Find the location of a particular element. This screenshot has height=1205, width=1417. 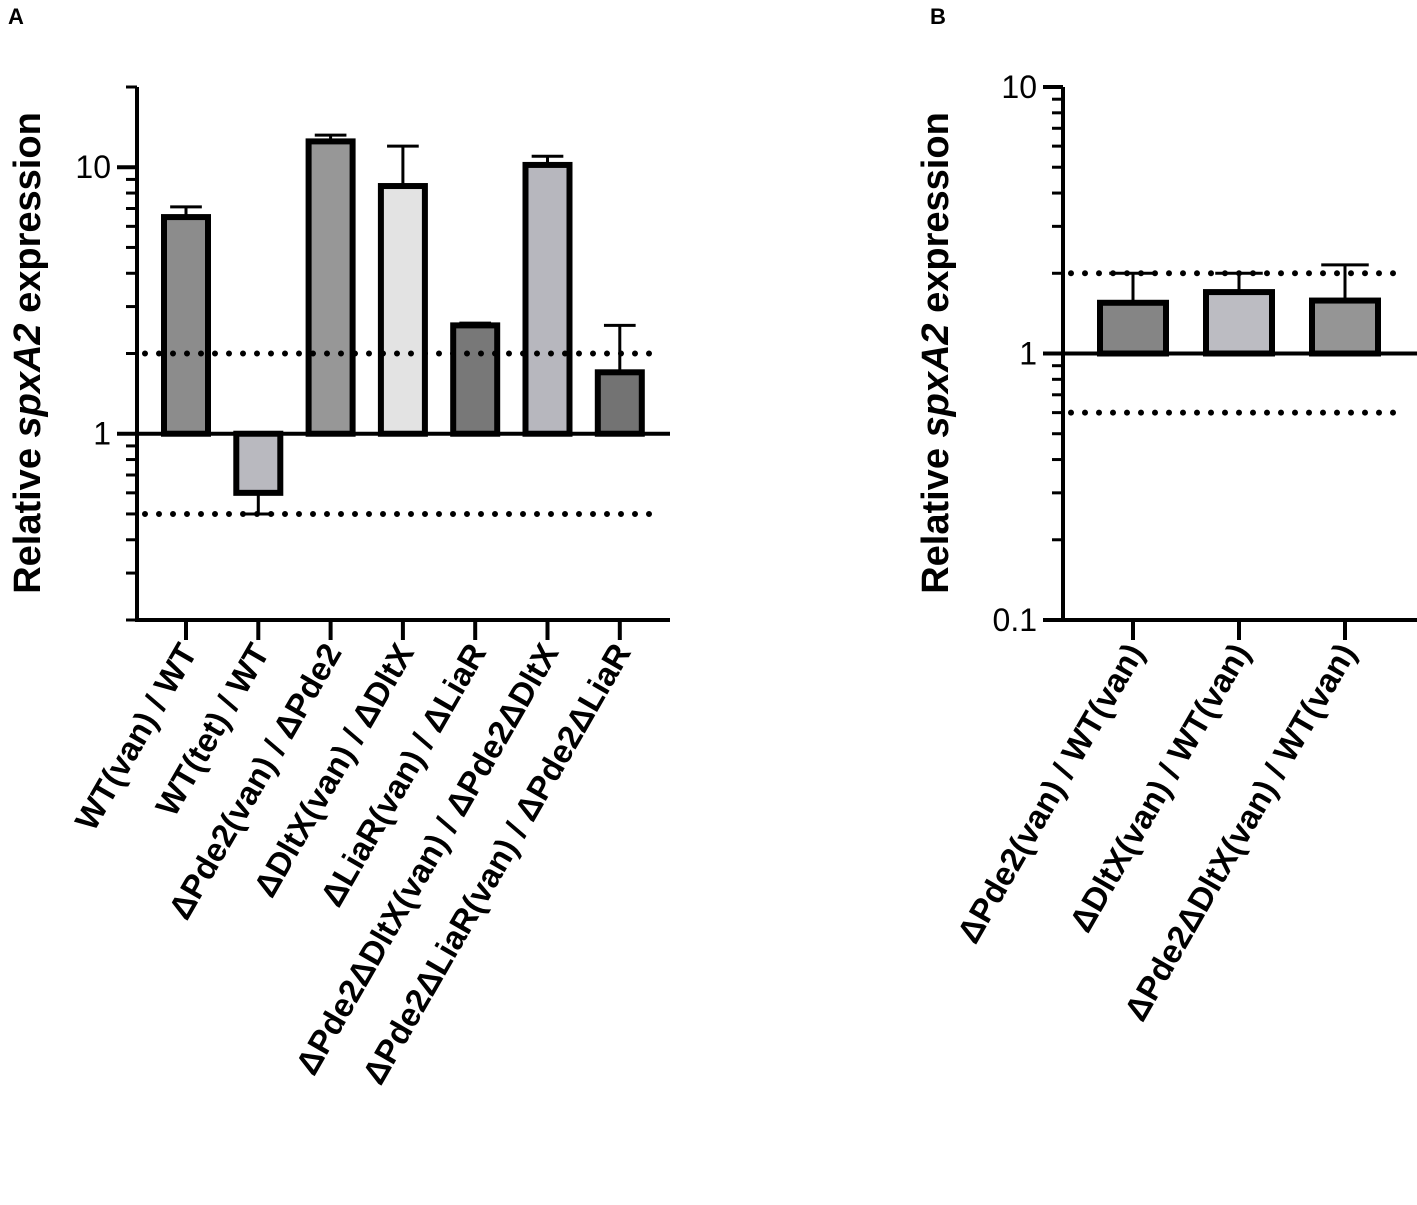

panel-b-y-axis-title: Relative spxA2 expression is located at coordinates (936, 353).